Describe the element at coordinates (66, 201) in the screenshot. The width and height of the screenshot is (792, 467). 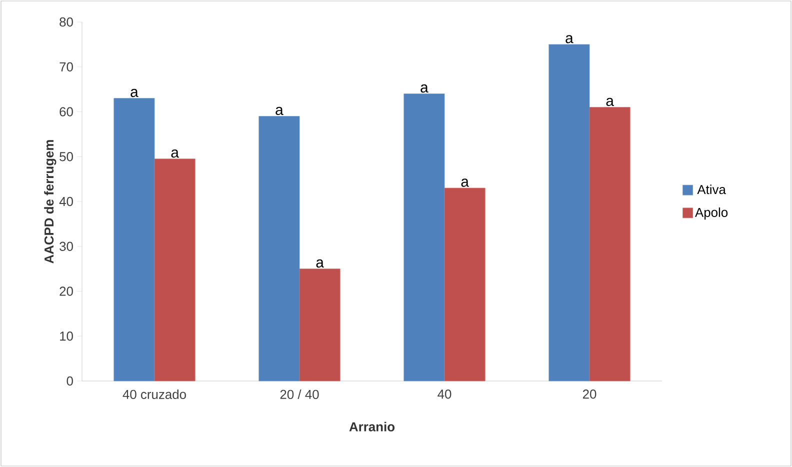
I see `y-tick-label: 40` at that location.